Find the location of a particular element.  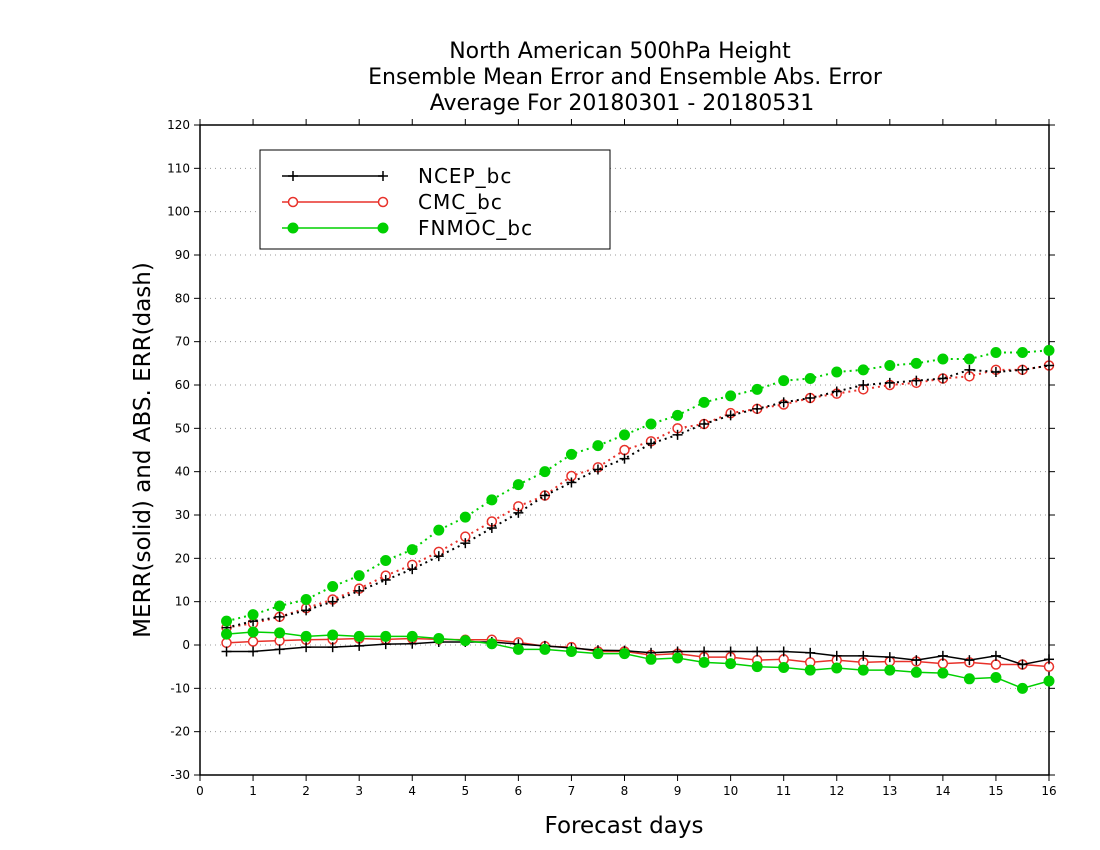

x-tick-label: 12 is located at coordinates (836, 791).